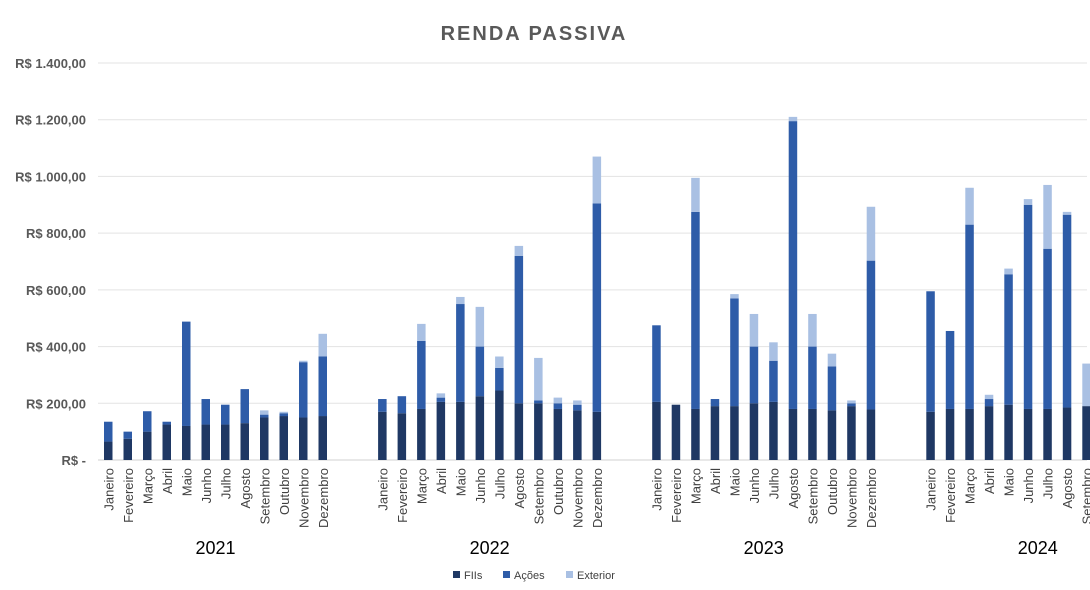 This screenshot has width=1090, height=590. I want to click on x-tick-label: Dezembro, so click(323, 498).